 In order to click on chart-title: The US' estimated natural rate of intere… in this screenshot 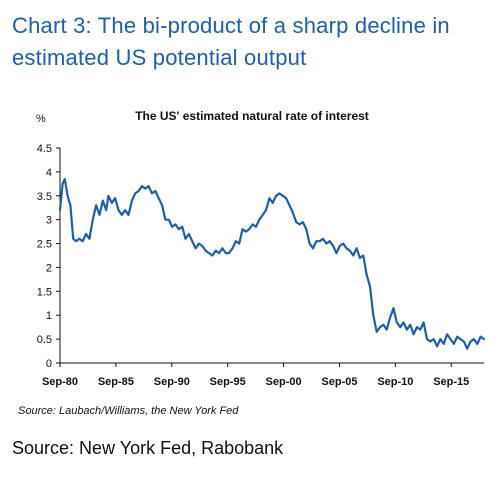, I will do `click(252, 116)`.